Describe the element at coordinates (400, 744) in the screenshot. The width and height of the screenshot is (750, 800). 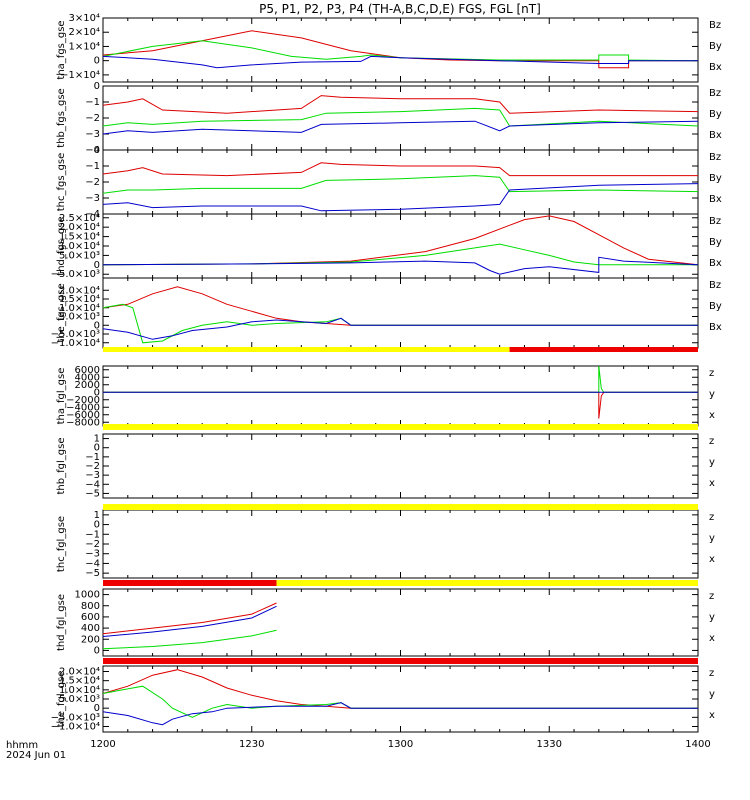
I see `x-tick-label: 1300` at that location.